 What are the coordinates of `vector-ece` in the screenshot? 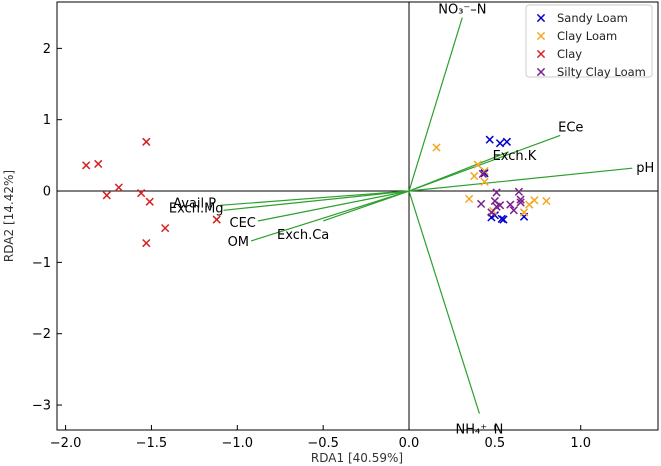 It's located at (484, 163).